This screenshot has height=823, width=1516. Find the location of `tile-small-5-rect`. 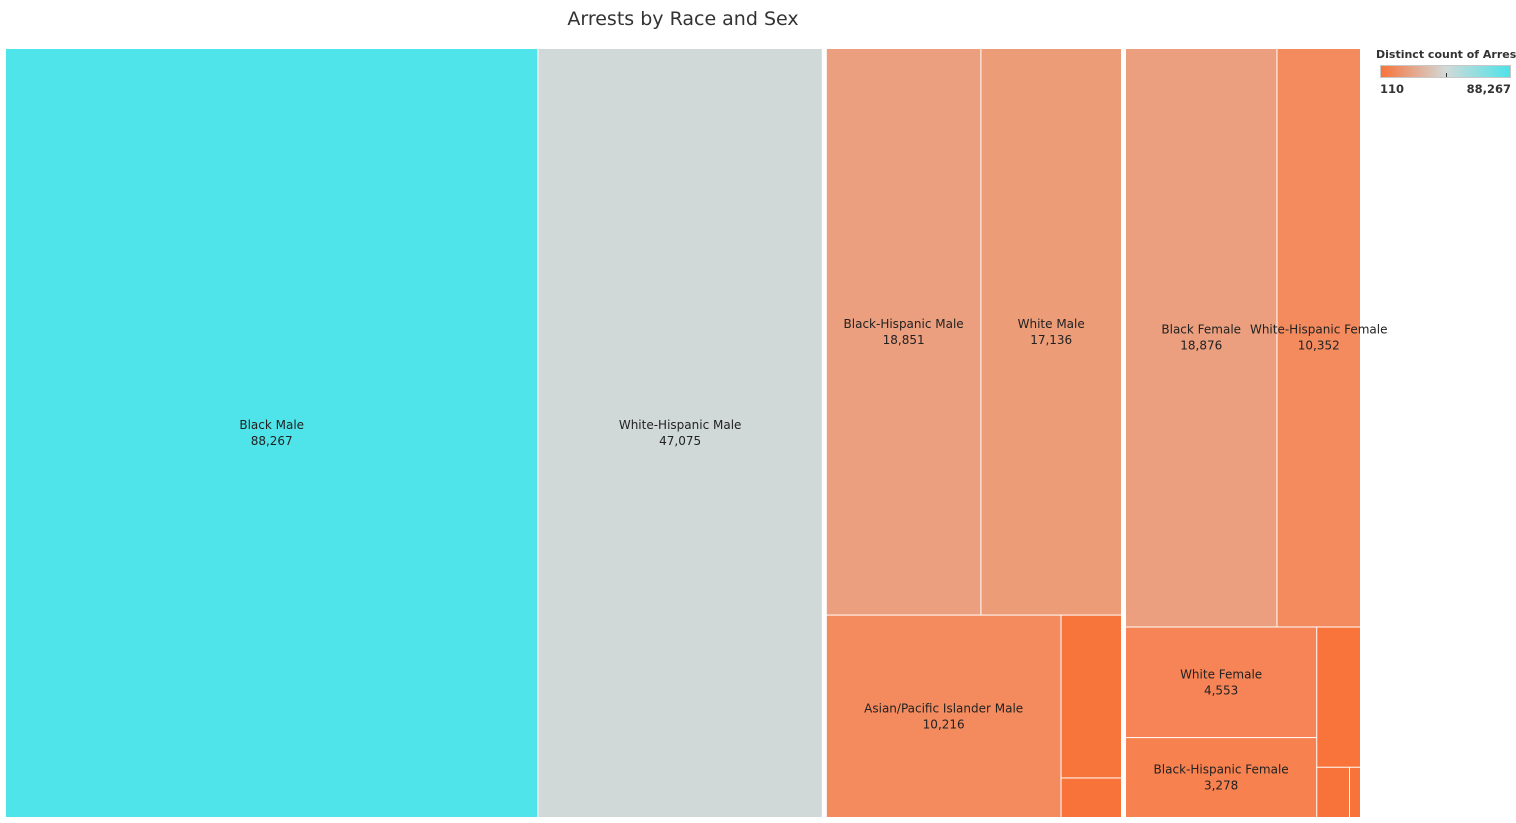

tile-small-5-rect is located at coordinates (1355, 792).